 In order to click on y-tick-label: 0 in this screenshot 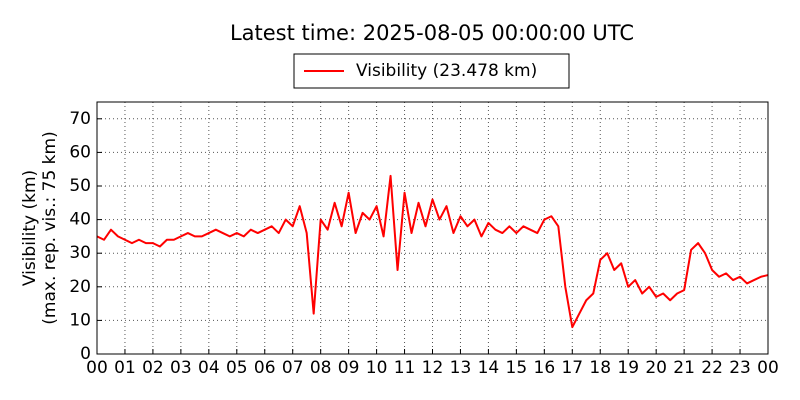, I will do `click(85, 354)`.